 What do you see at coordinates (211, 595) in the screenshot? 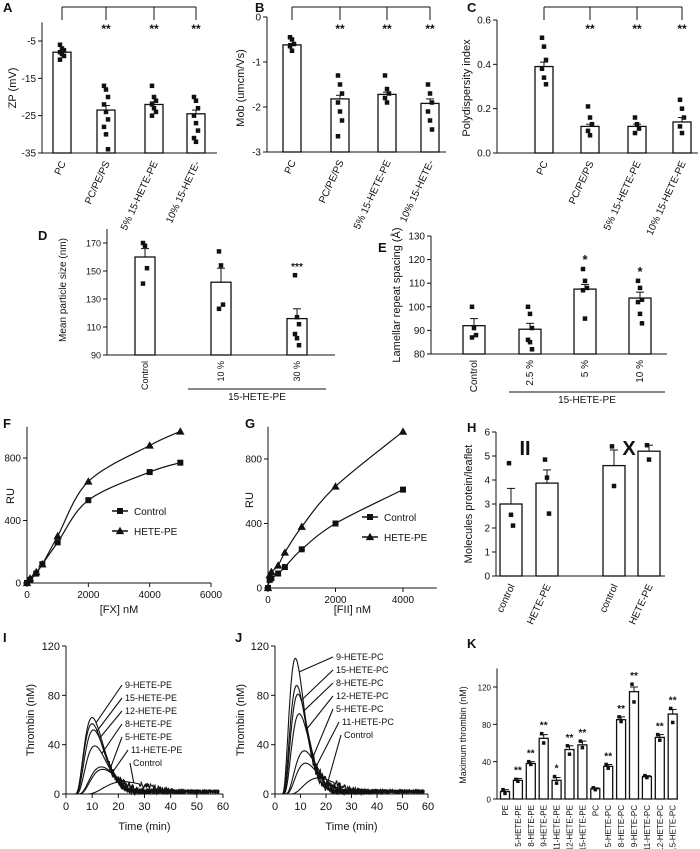
I see `x-tick-label: 6000` at bounding box center [211, 595].